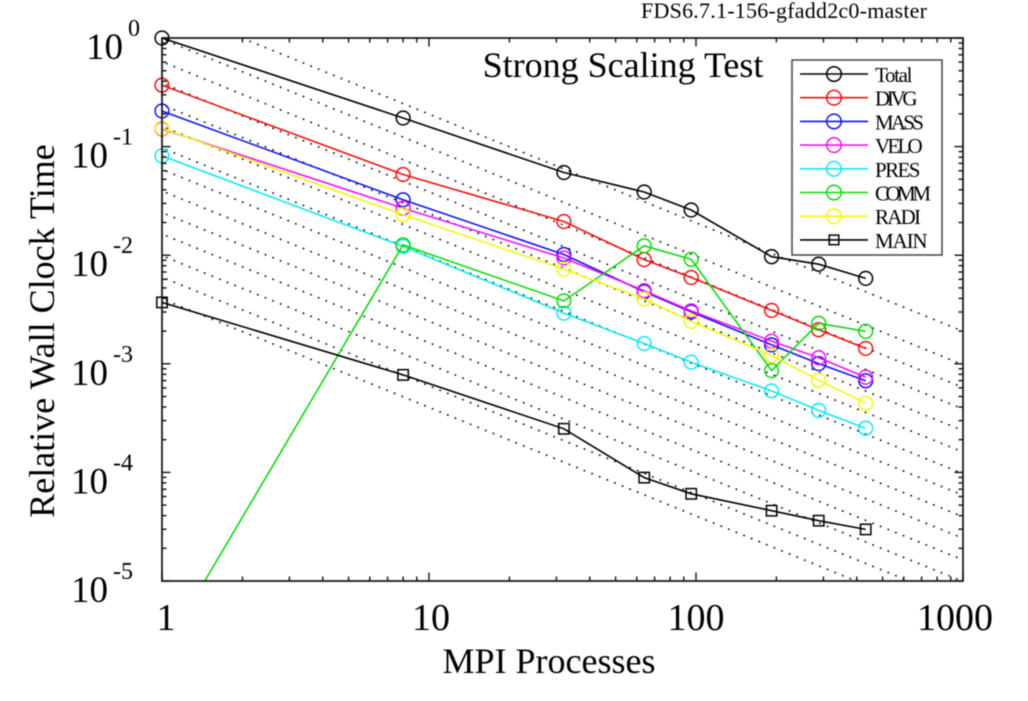  I want to click on svg-text: 100, so click(696, 618).